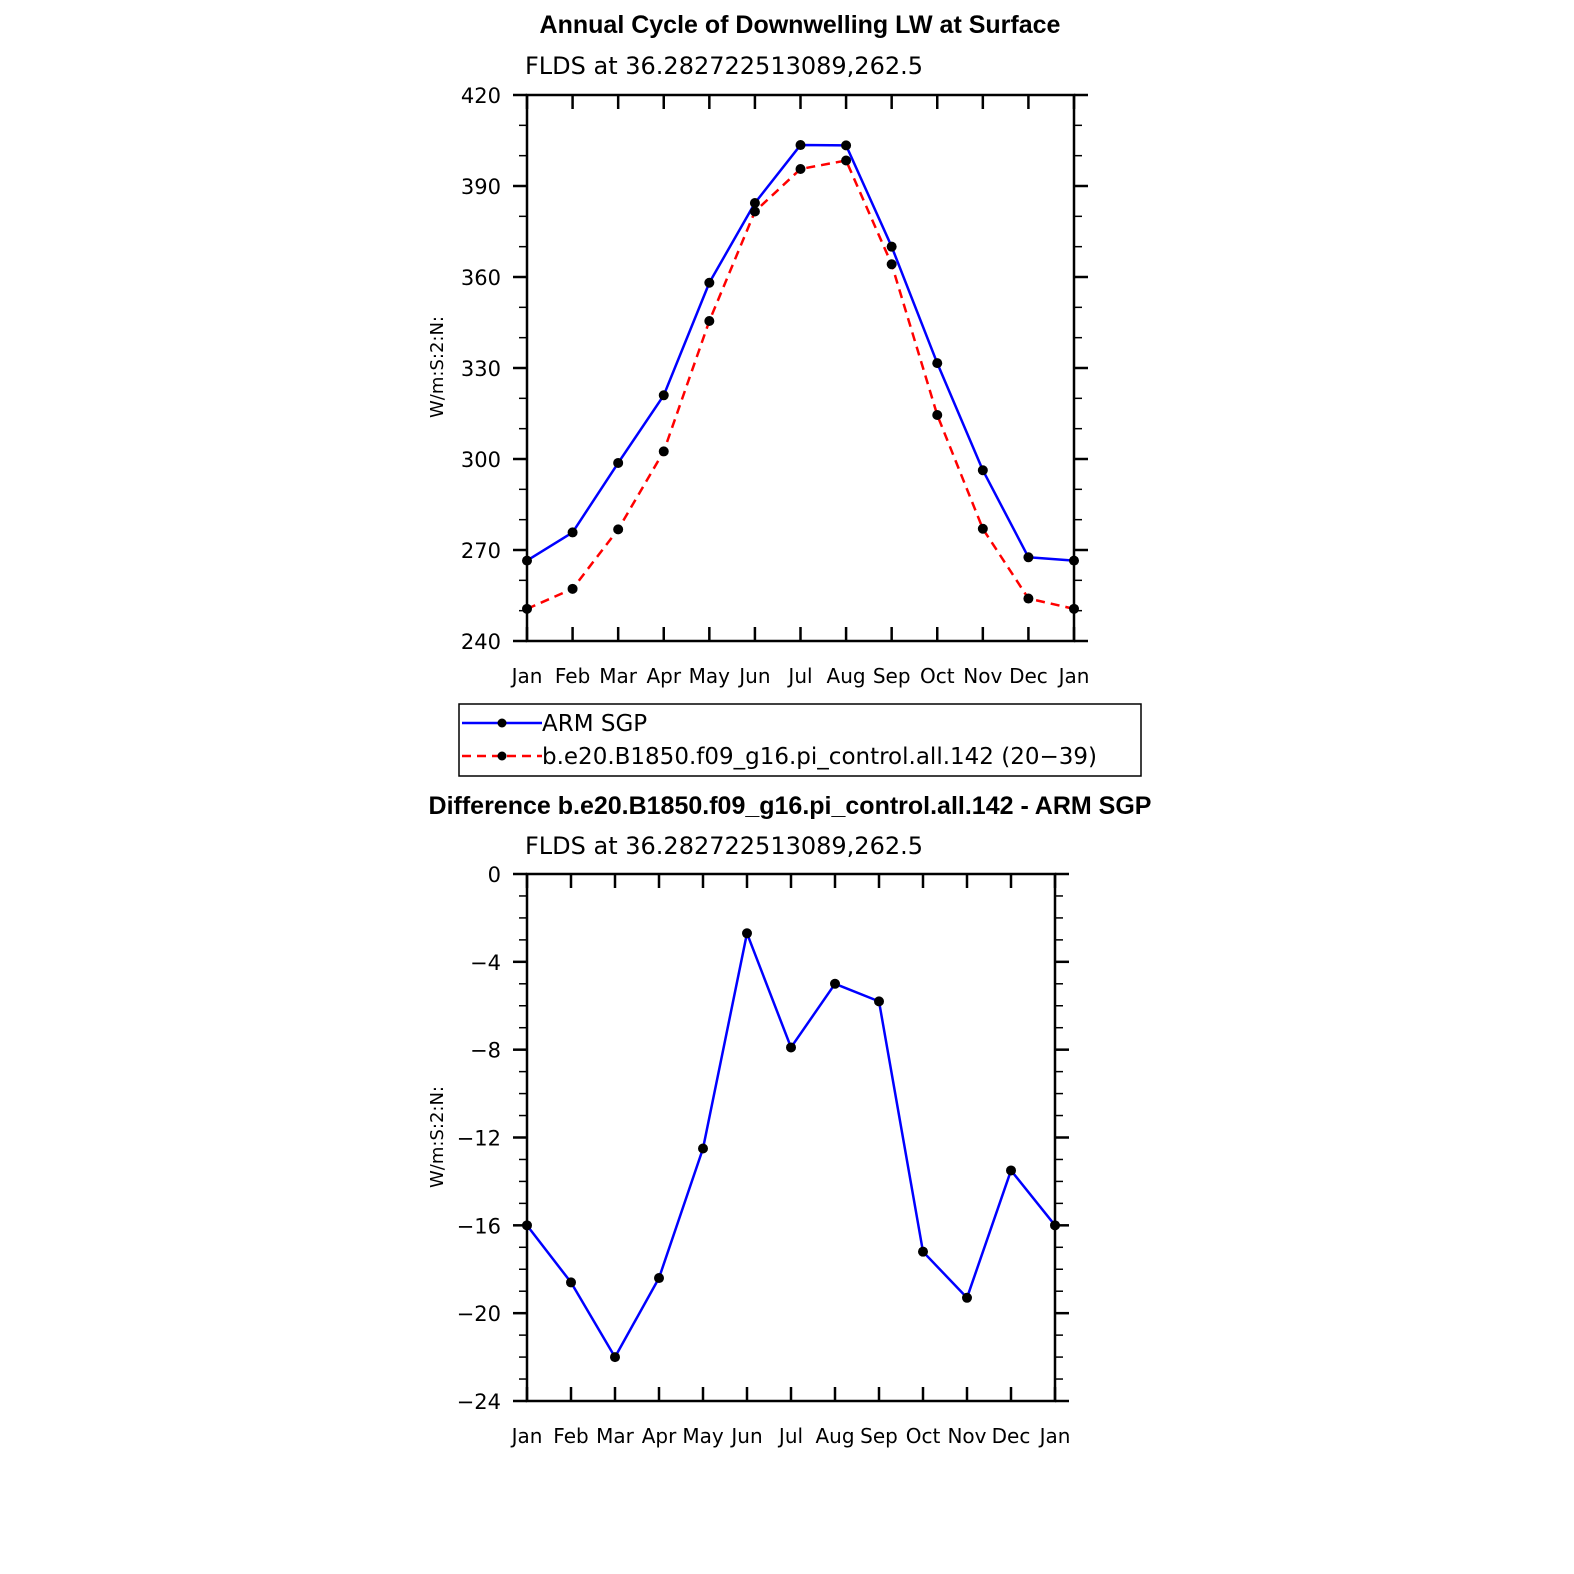  What do you see at coordinates (481, 187) in the screenshot?
I see `y-tick-label: 390` at bounding box center [481, 187].